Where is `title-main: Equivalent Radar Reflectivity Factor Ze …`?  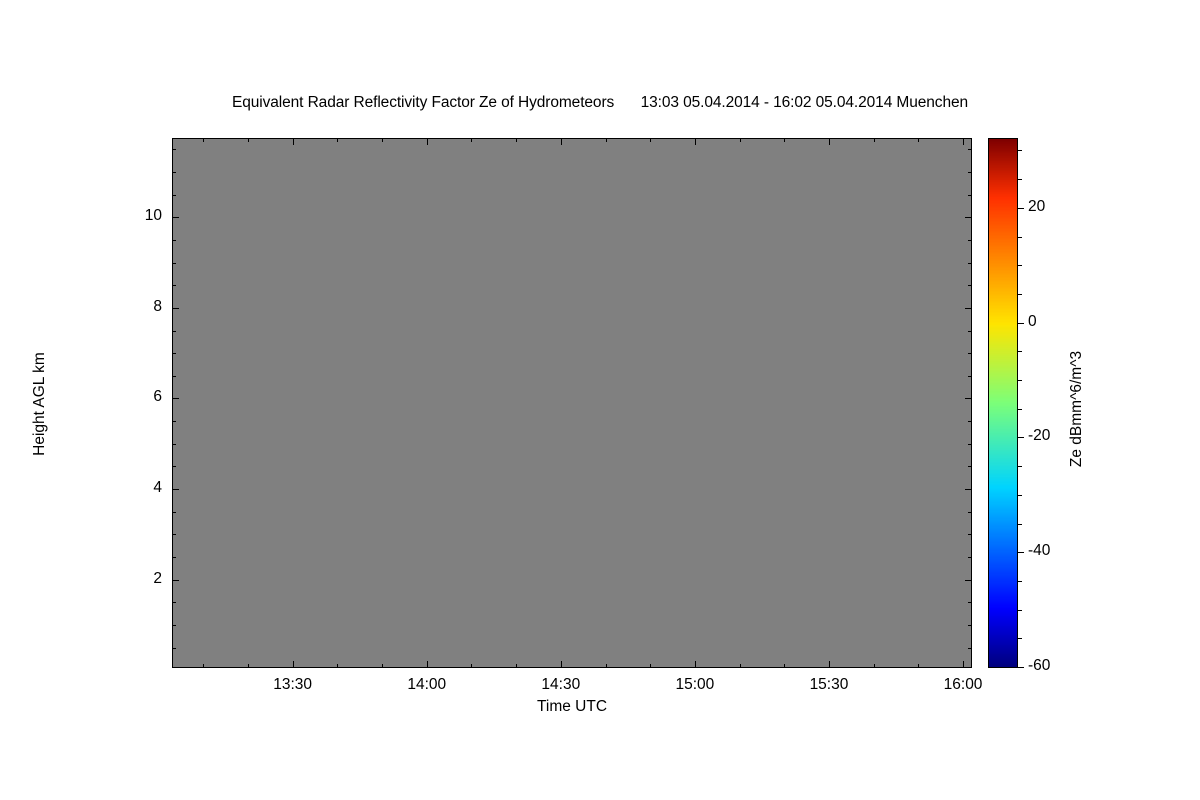 title-main: Equivalent Radar Reflectivity Factor Ze … is located at coordinates (423, 102).